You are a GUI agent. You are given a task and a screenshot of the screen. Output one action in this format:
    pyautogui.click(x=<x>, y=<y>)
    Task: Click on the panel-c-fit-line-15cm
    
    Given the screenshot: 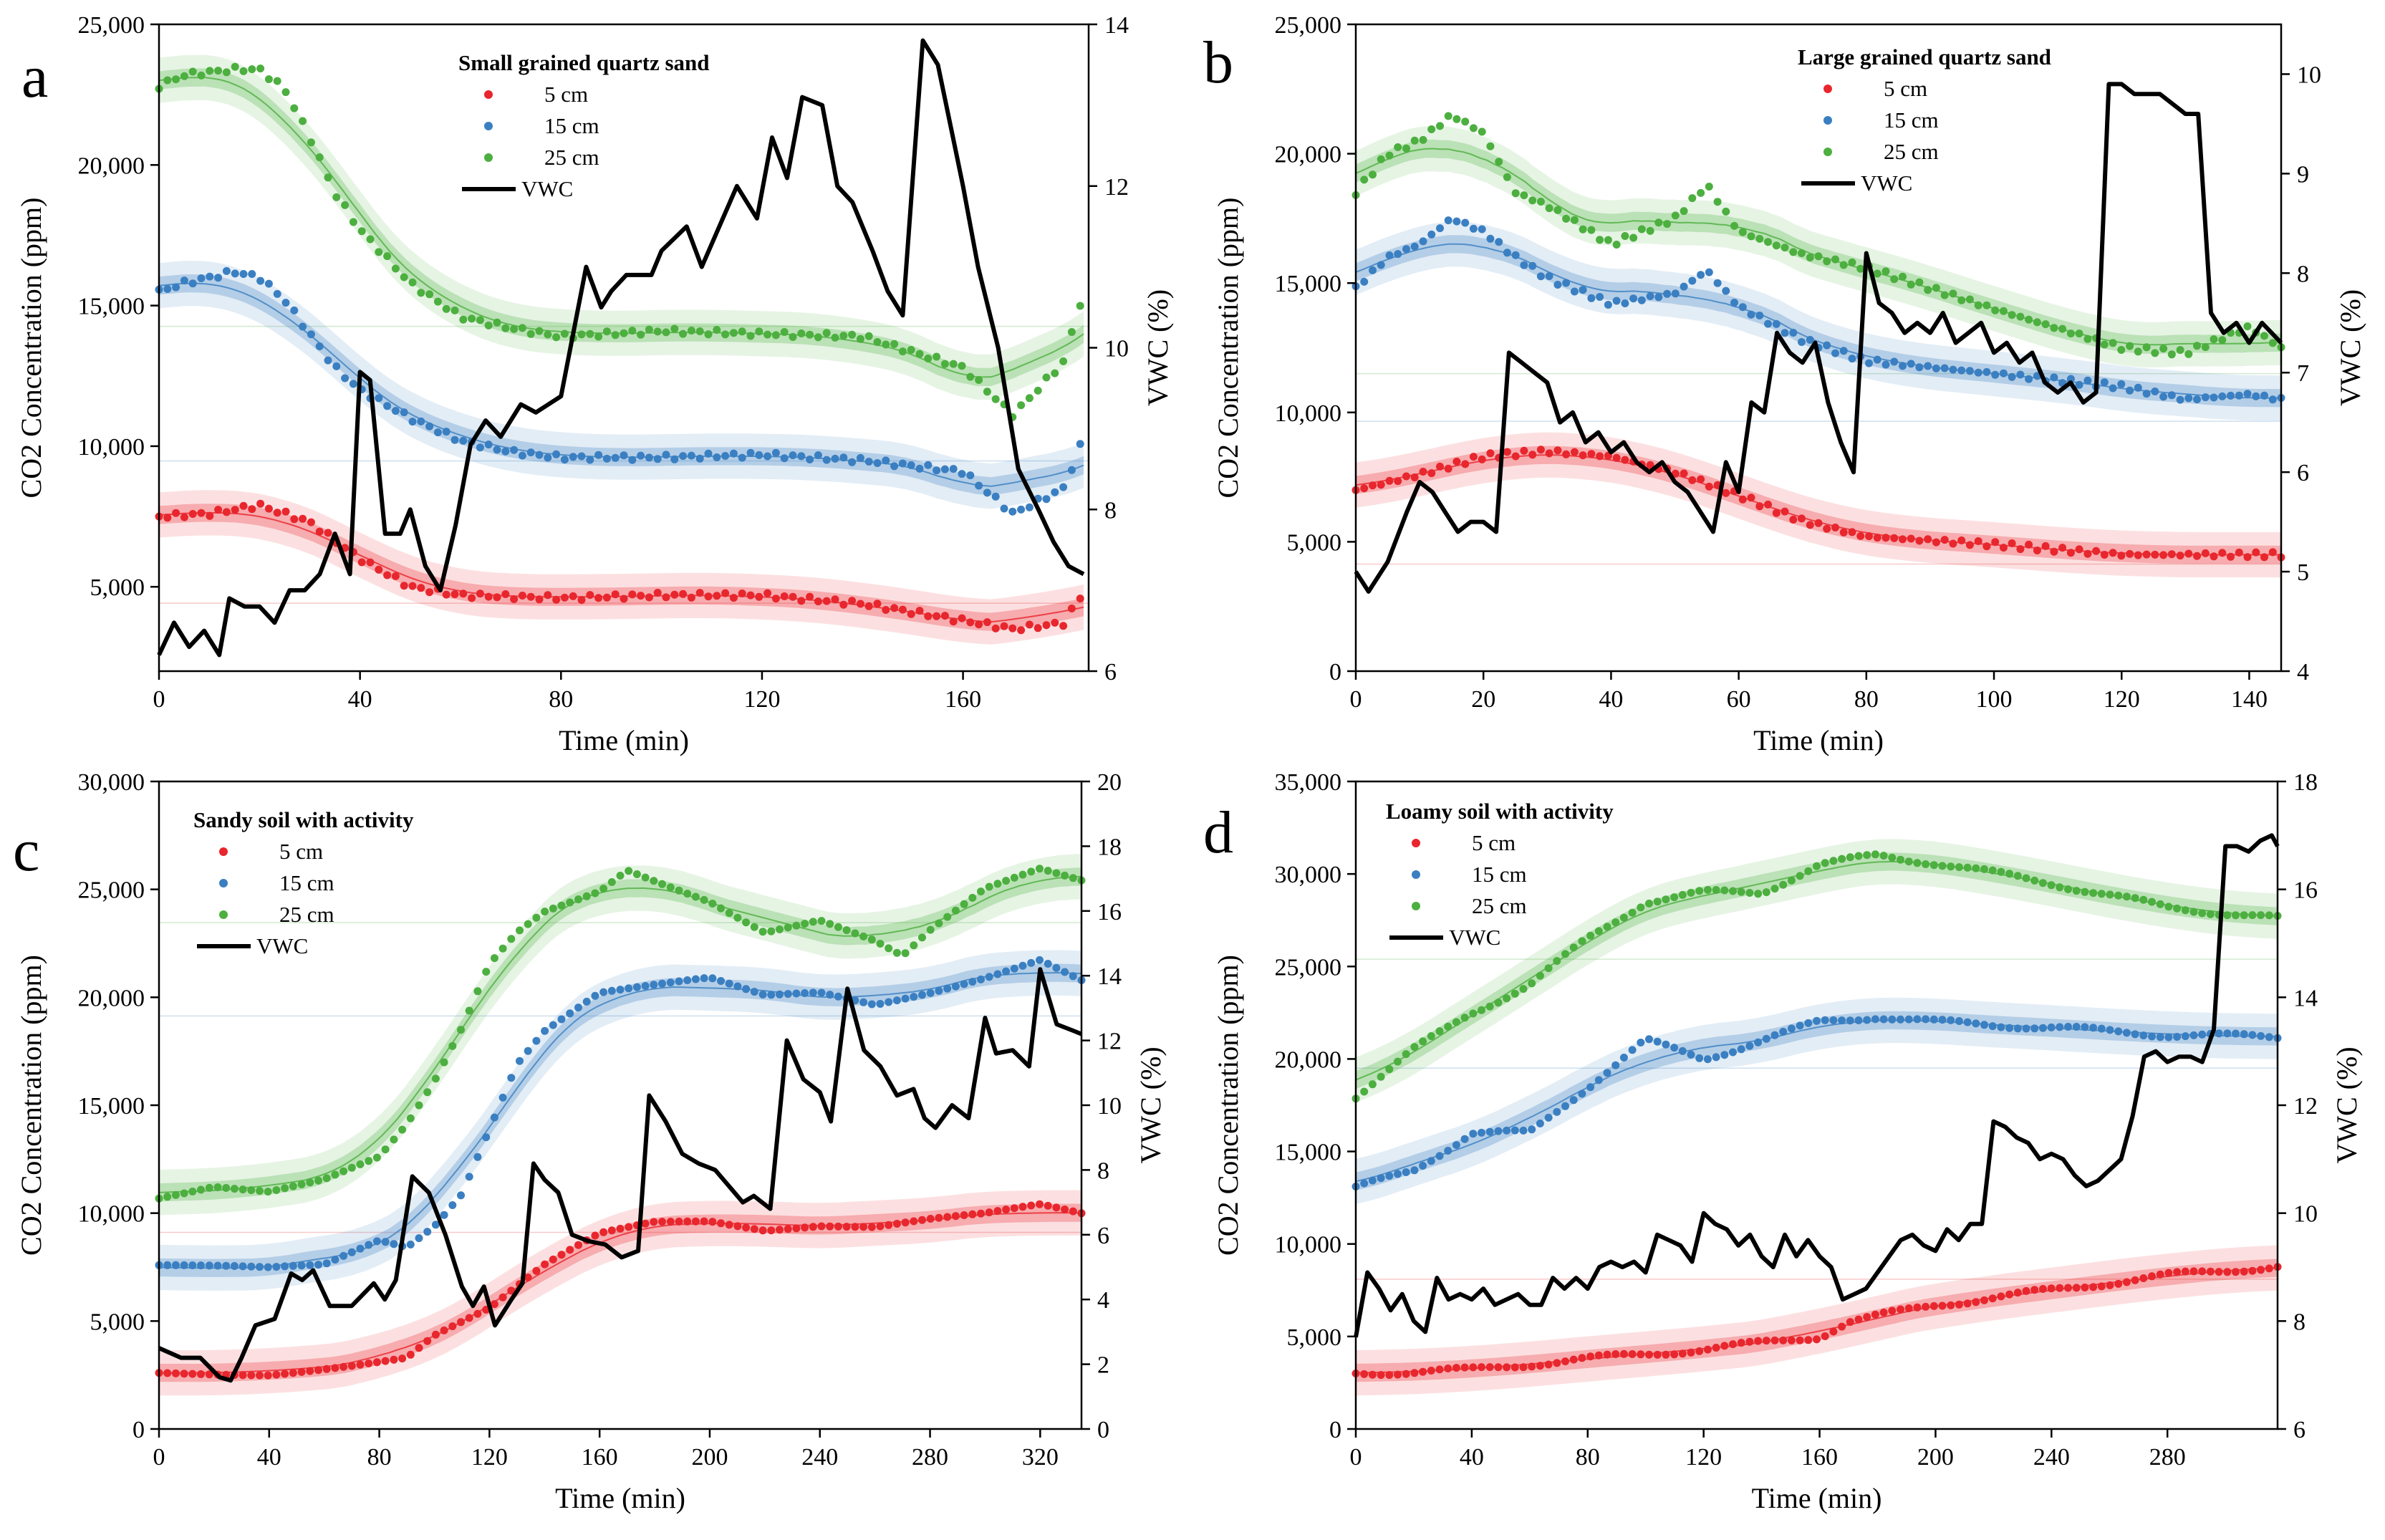 What is the action you would take?
    pyautogui.click(x=620, y=1120)
    